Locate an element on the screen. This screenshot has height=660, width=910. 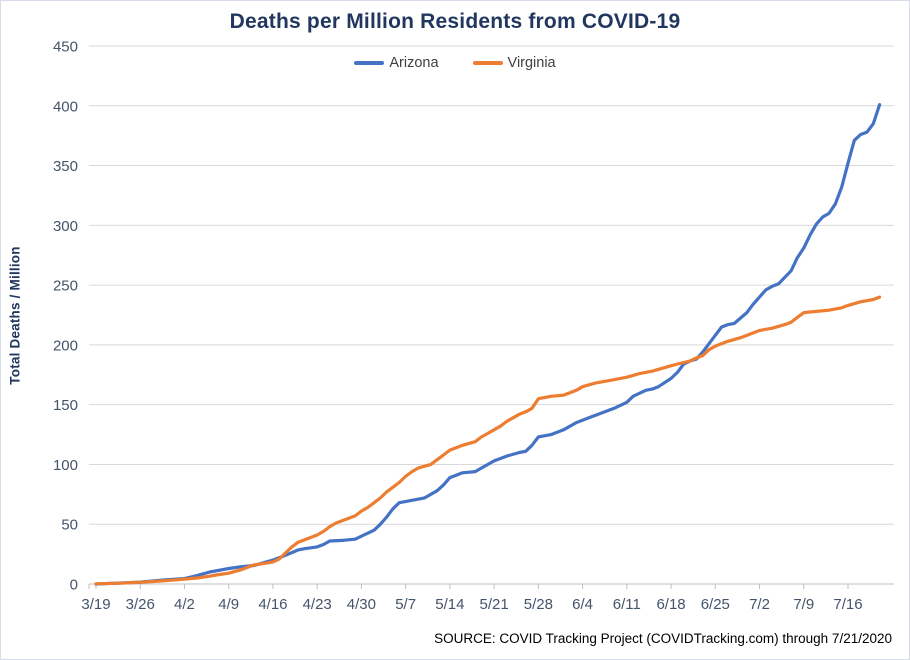
legend-label-virginia: Virginia is located at coordinates (531, 63).